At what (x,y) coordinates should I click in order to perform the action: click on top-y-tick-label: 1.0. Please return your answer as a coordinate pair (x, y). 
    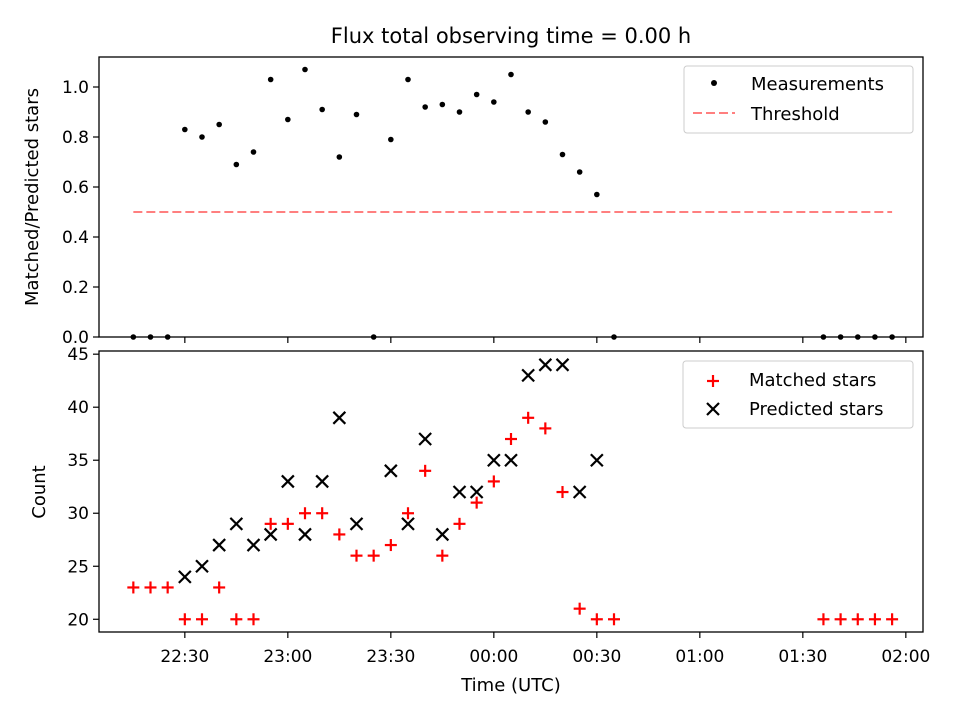
    Looking at the image, I should click on (75, 88).